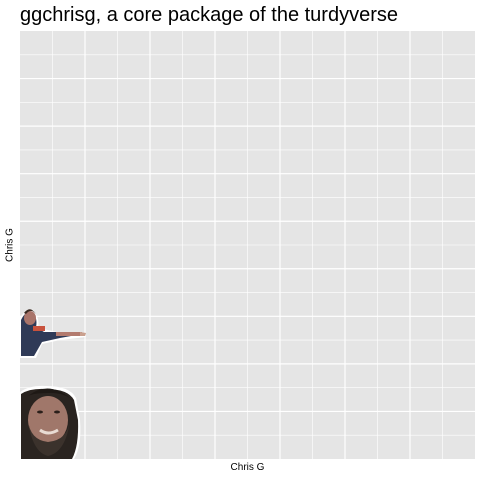 This screenshot has height=480, width=480. Describe the element at coordinates (50, 422) in the screenshot. I see `bearded-man-photo` at that location.